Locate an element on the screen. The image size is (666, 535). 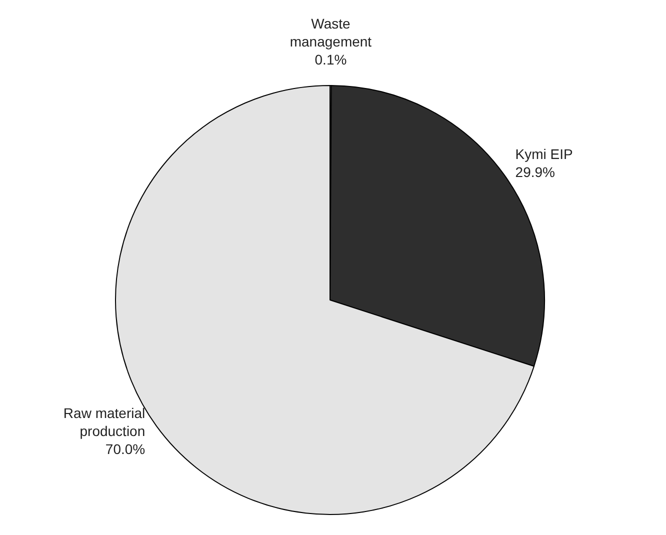
data-label: 29.9% is located at coordinates (535, 172).